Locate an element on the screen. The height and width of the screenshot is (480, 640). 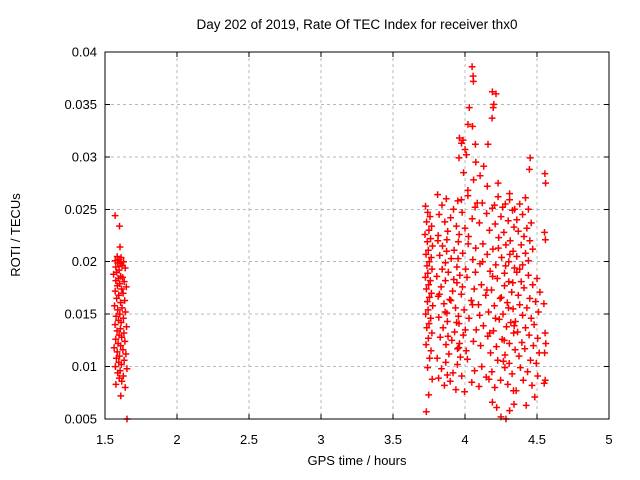
y-tick-label: 0.005 is located at coordinates (80, 419).